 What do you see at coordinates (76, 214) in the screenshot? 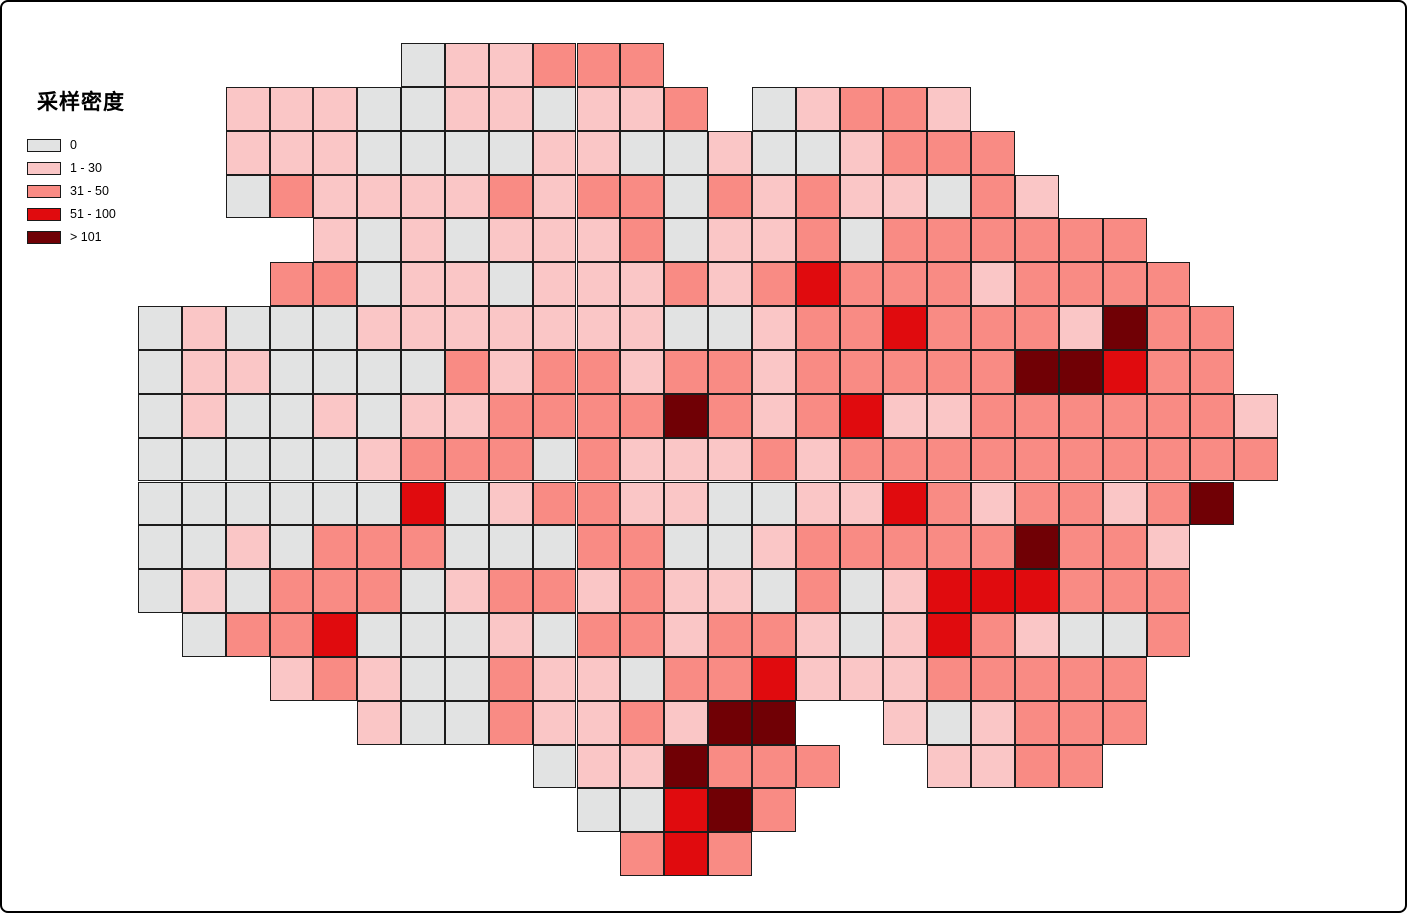
I see `legend-item: 51 - 100` at bounding box center [76, 214].